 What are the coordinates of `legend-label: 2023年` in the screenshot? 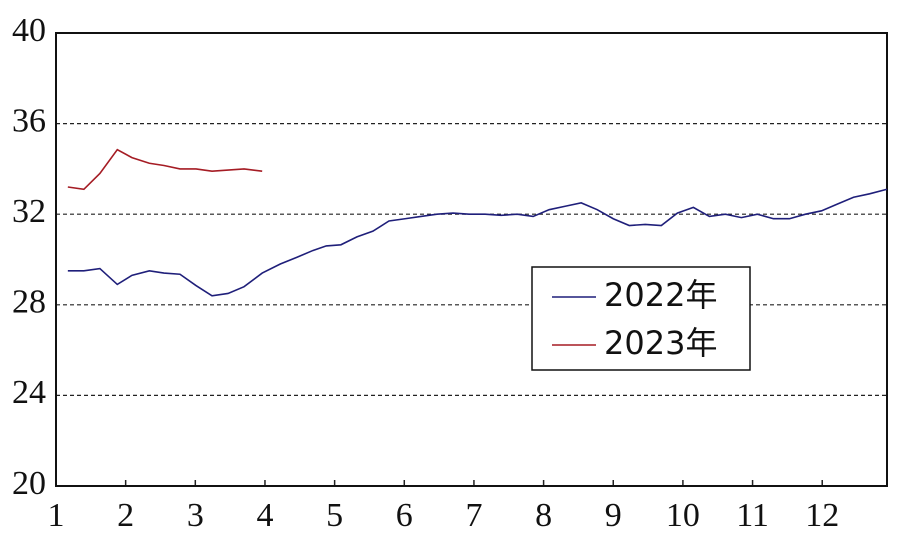 It's located at (660, 343).